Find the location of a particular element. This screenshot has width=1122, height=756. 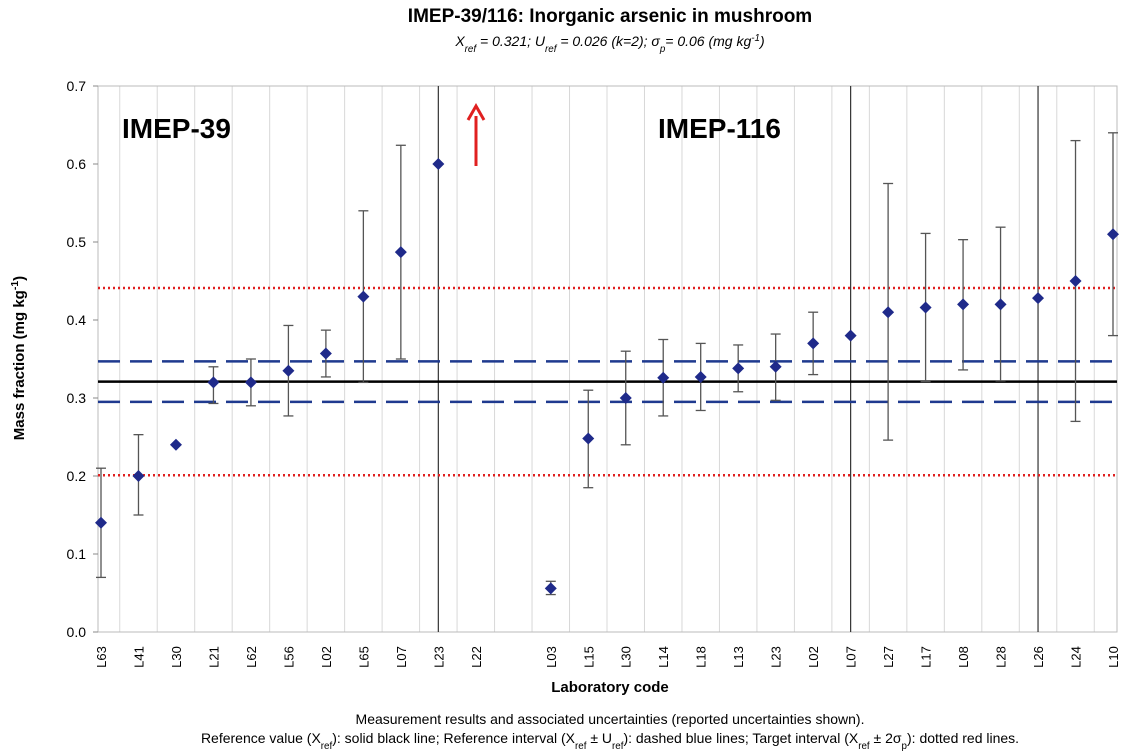

x-axis-label: Laboratory code is located at coordinates (610, 687).